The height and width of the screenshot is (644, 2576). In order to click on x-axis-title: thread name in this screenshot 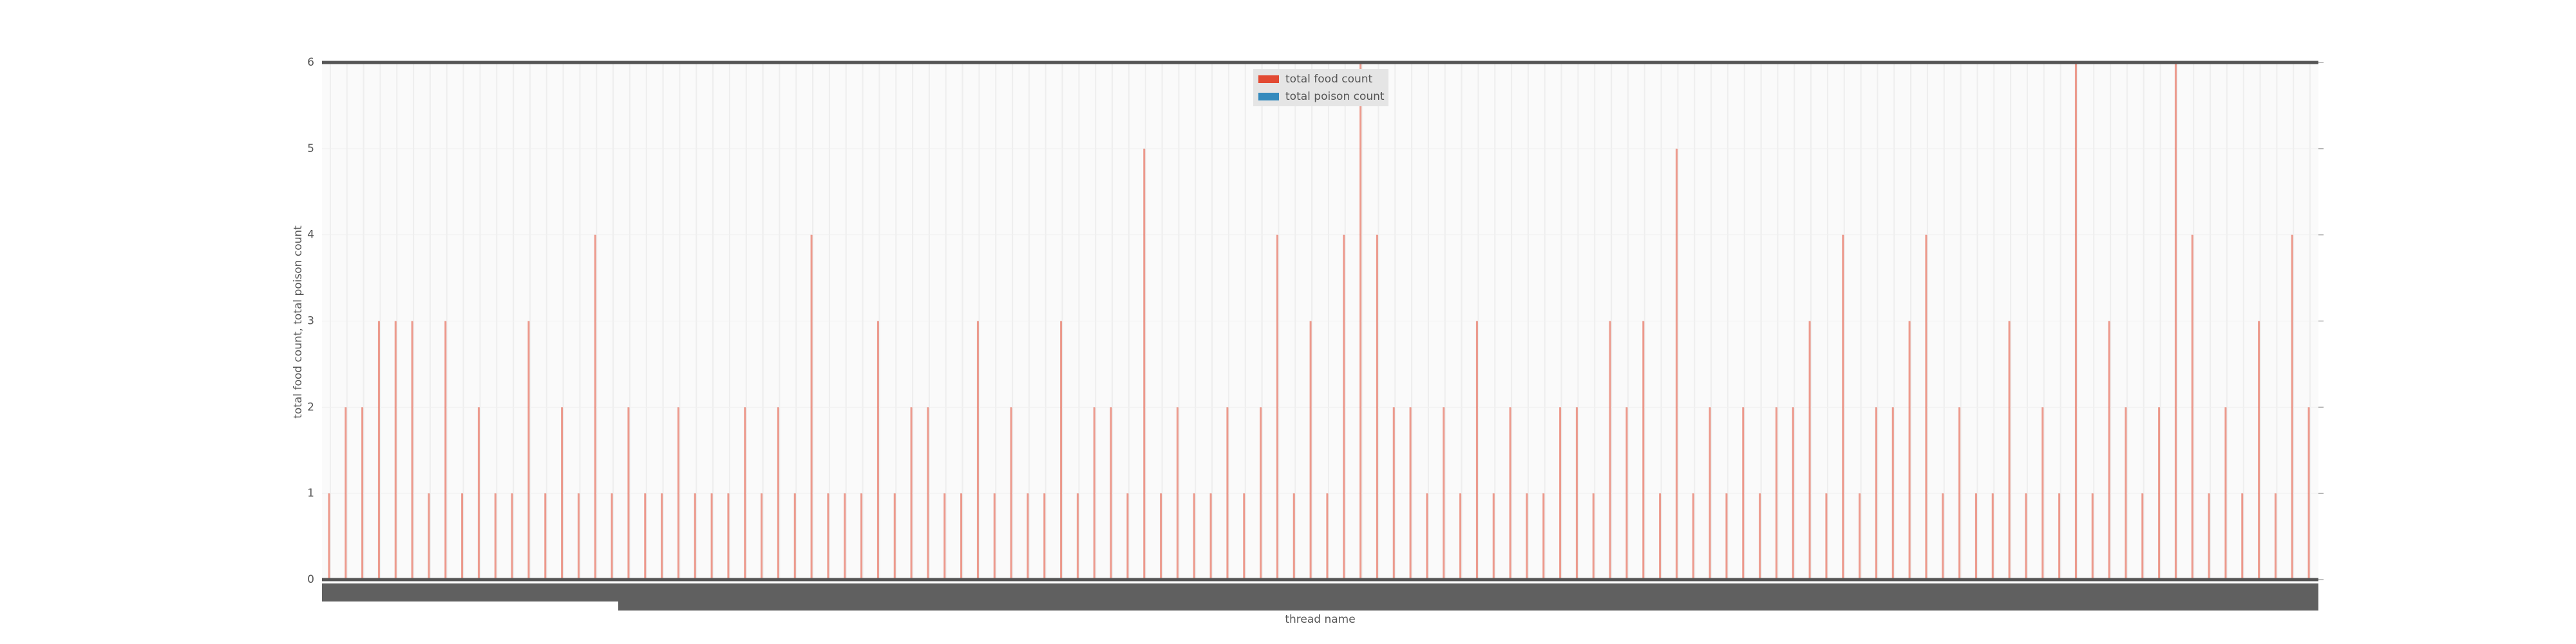, I will do `click(1320, 619)`.